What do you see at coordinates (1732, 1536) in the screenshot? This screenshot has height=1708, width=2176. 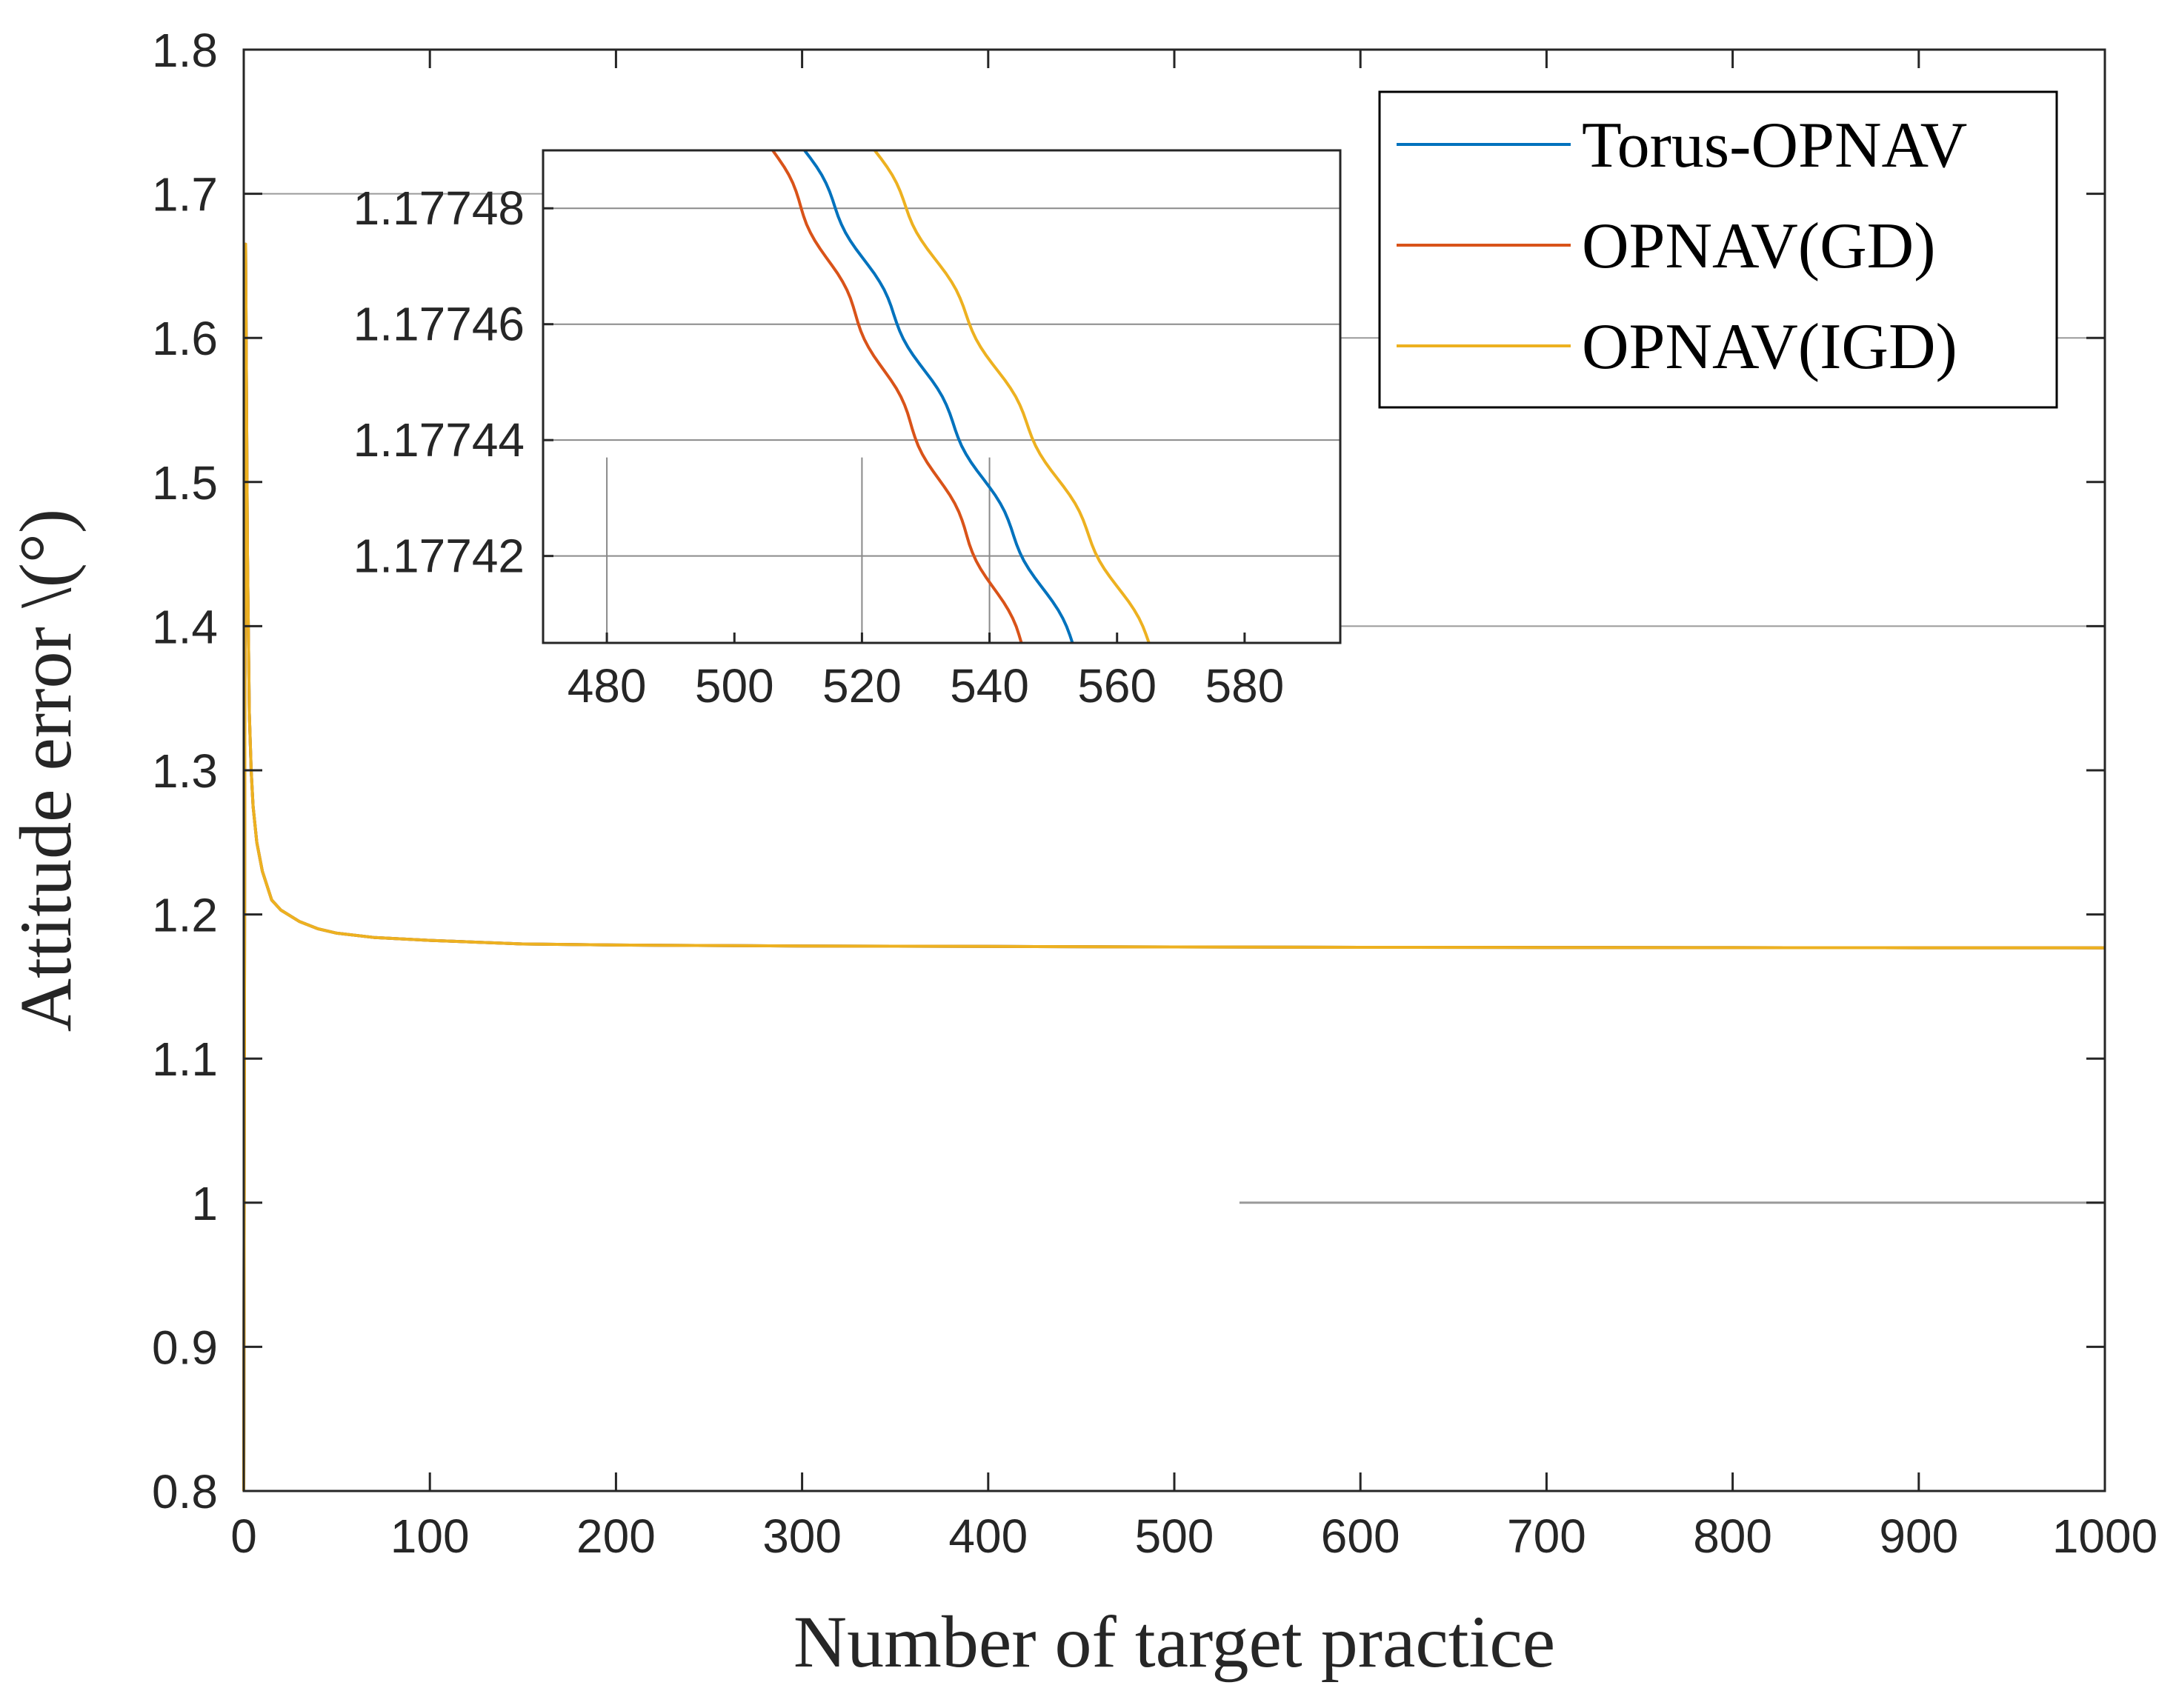 I see `x-tick-label: 800` at bounding box center [1732, 1536].